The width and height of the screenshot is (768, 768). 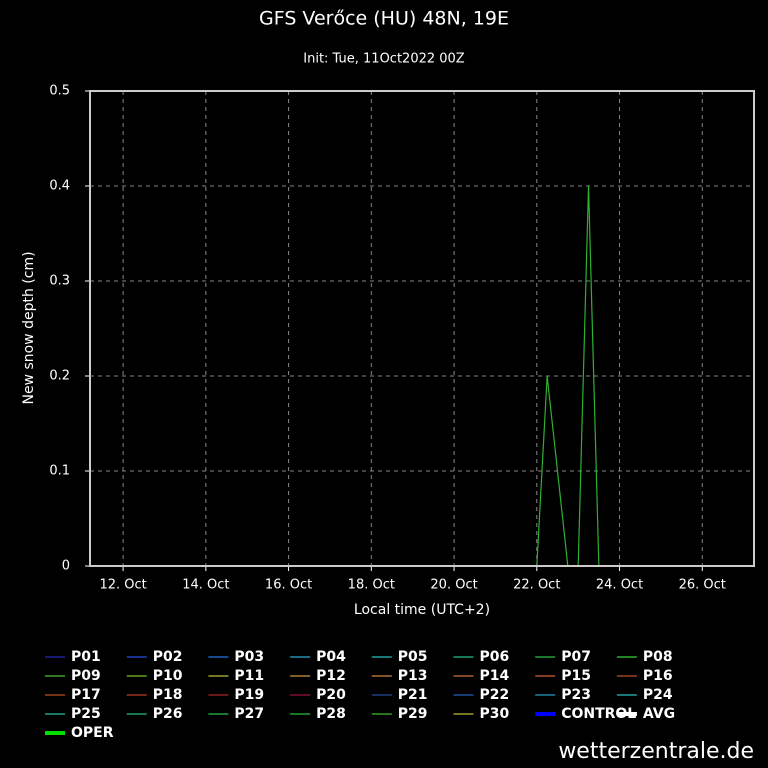 What do you see at coordinates (249, 695) in the screenshot?
I see `legend-label: P19` at bounding box center [249, 695].